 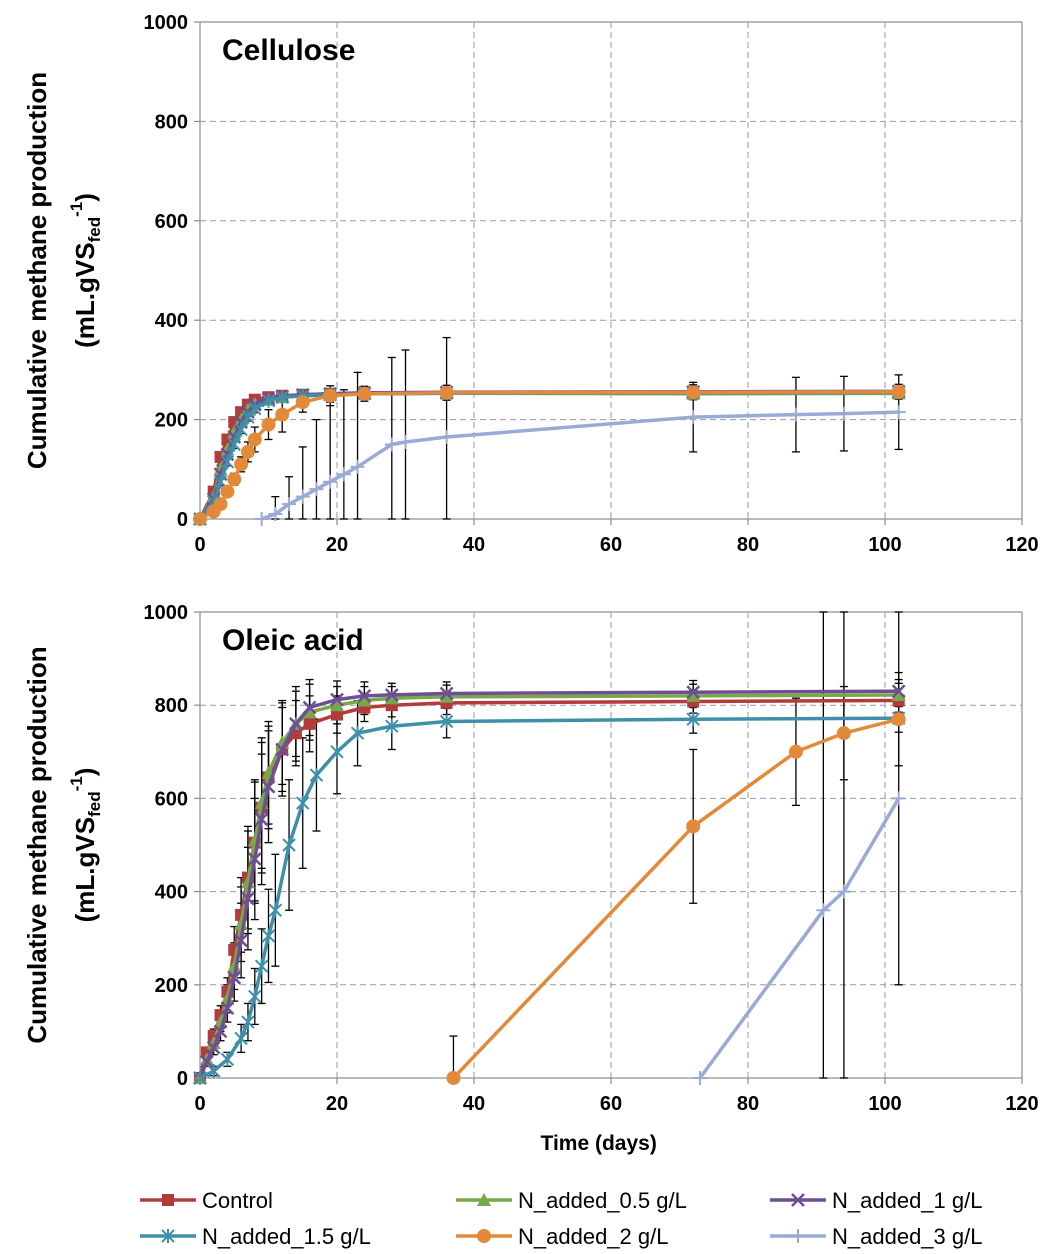 I want to click on oleic-acid-y-axis-label-line1: Cumulative methane production, so click(x=37, y=844).